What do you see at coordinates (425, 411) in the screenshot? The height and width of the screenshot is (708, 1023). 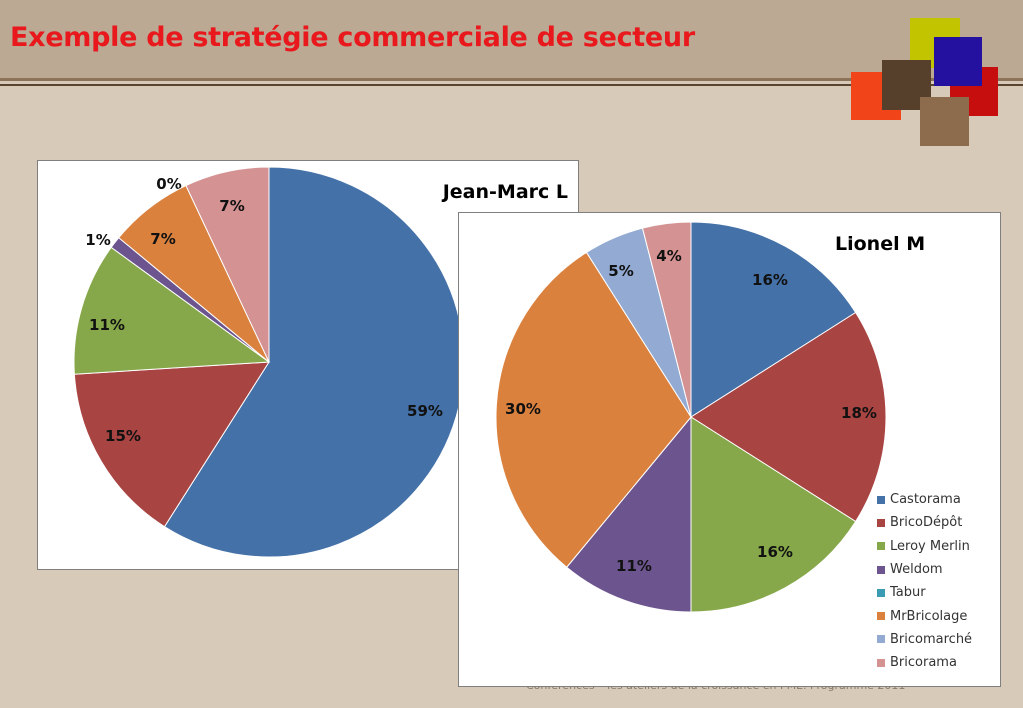 I see `data-label-castorama: 59%` at bounding box center [425, 411].